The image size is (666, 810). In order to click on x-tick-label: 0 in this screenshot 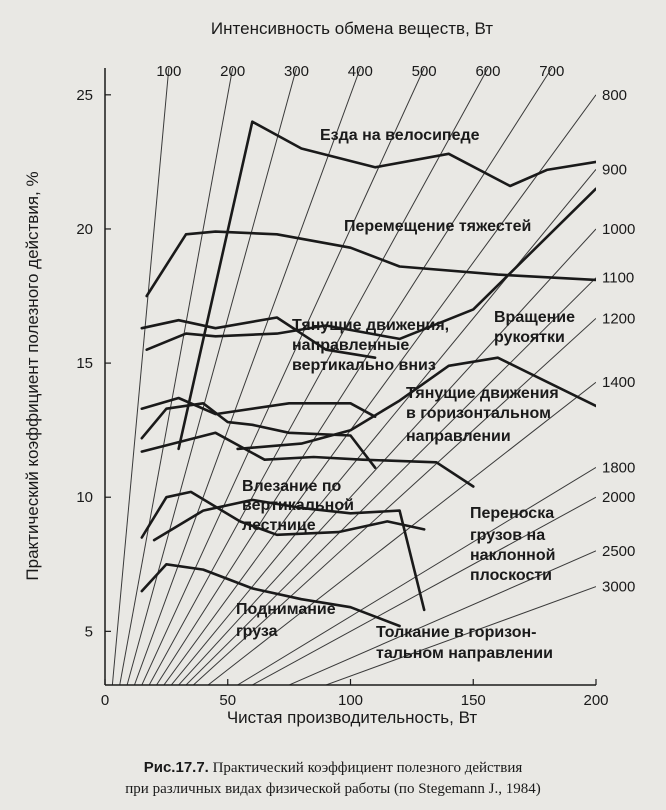, I will do `click(105, 700)`.